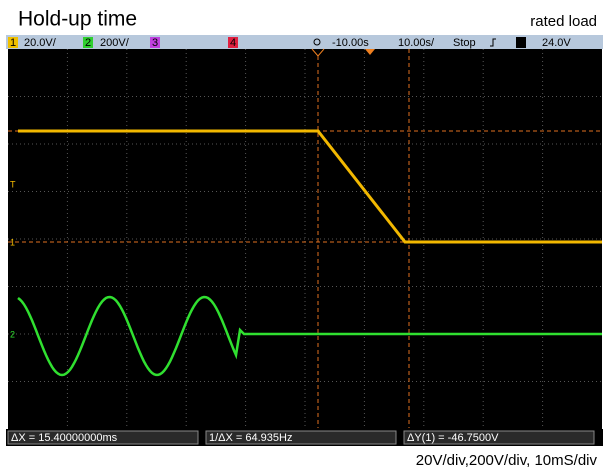  I want to click on trigger-source: 1, so click(521, 43).